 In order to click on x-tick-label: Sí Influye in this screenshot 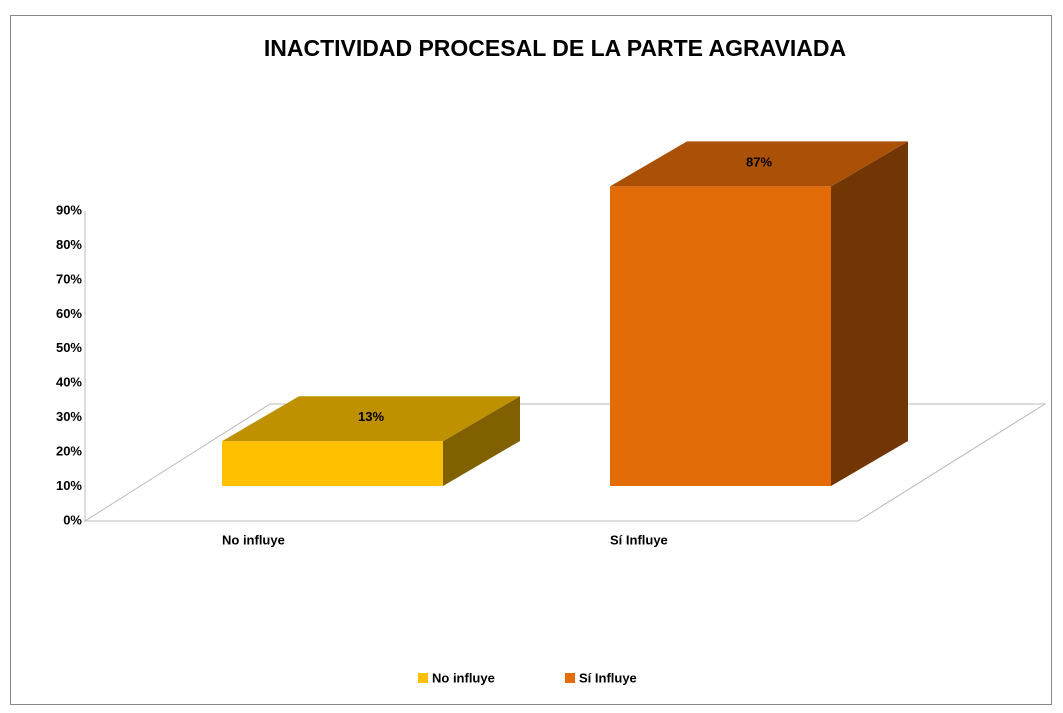, I will do `click(639, 539)`.